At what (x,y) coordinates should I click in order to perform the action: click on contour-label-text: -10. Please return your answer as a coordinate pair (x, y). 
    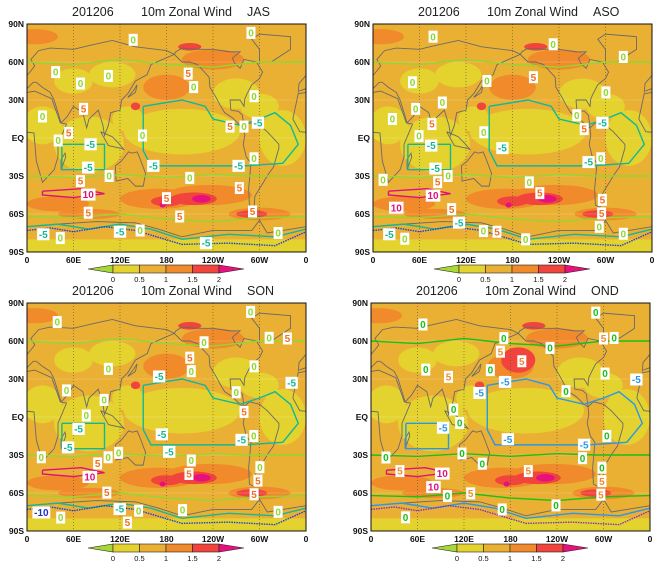
    Looking at the image, I should click on (41, 513).